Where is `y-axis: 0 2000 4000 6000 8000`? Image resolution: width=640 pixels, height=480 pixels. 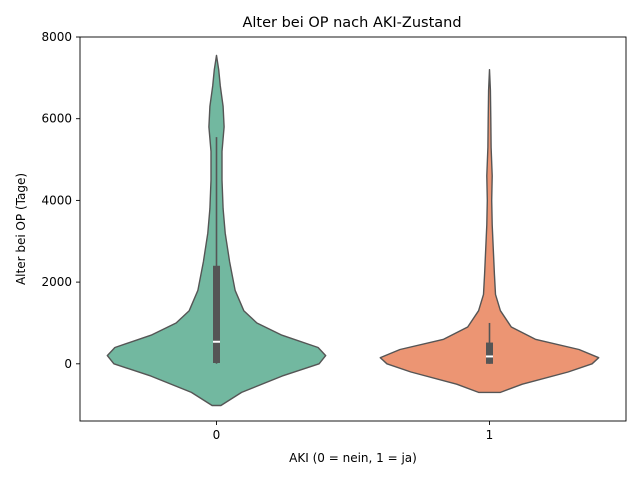
y-axis: 0 2000 4000 6000 8000 is located at coordinates (60, 200).